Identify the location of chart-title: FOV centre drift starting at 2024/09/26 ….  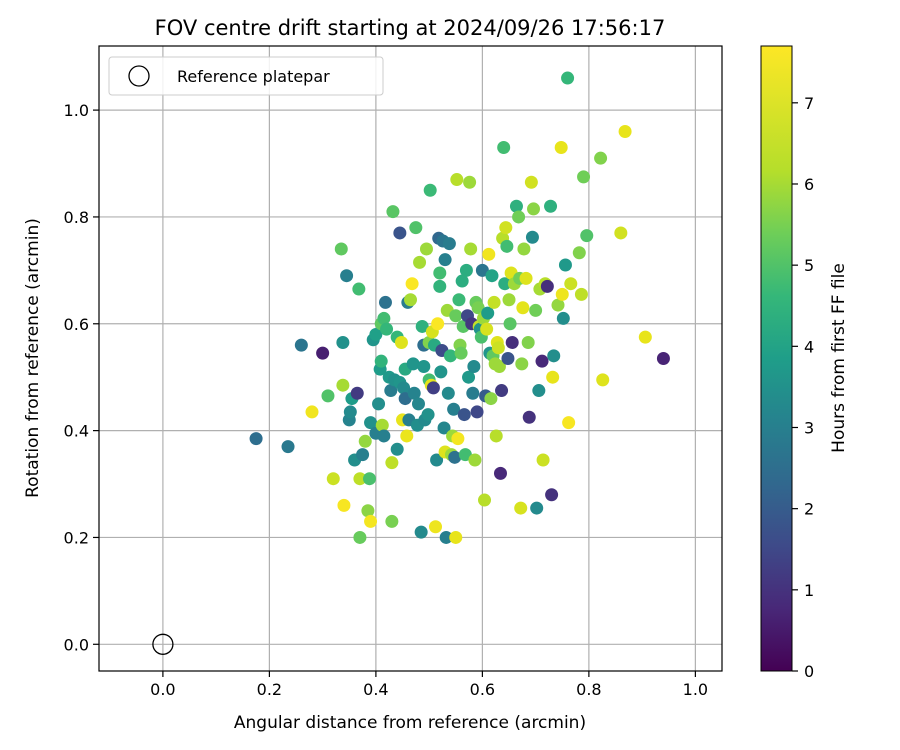
(410, 28).